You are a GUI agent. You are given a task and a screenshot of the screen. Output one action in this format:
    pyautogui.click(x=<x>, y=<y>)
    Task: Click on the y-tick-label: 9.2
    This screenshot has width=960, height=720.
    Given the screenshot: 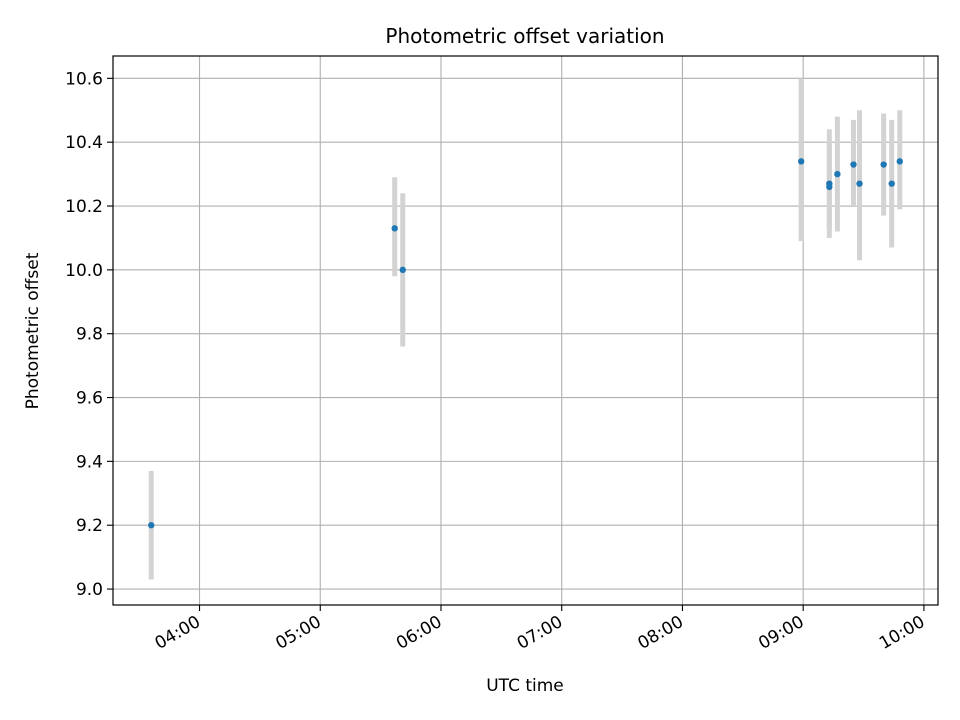 What is the action you would take?
    pyautogui.click(x=89, y=526)
    